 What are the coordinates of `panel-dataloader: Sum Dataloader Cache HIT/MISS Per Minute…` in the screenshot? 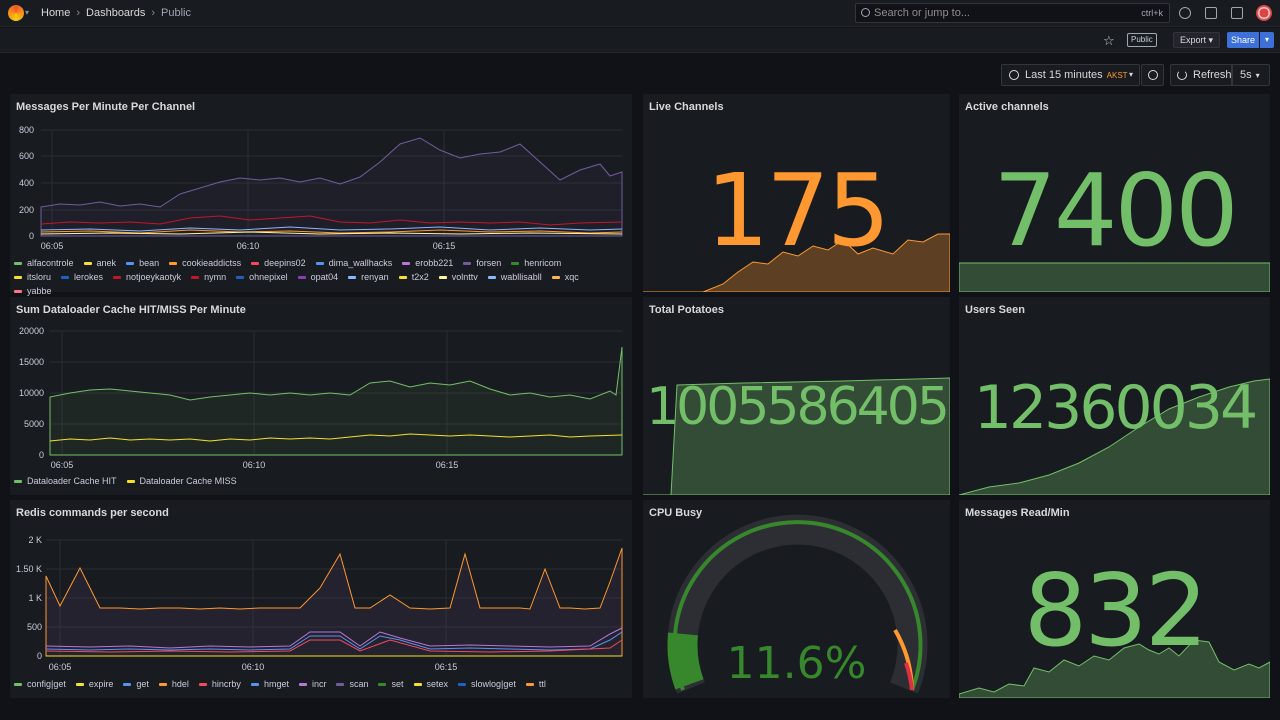 It's located at (321, 396).